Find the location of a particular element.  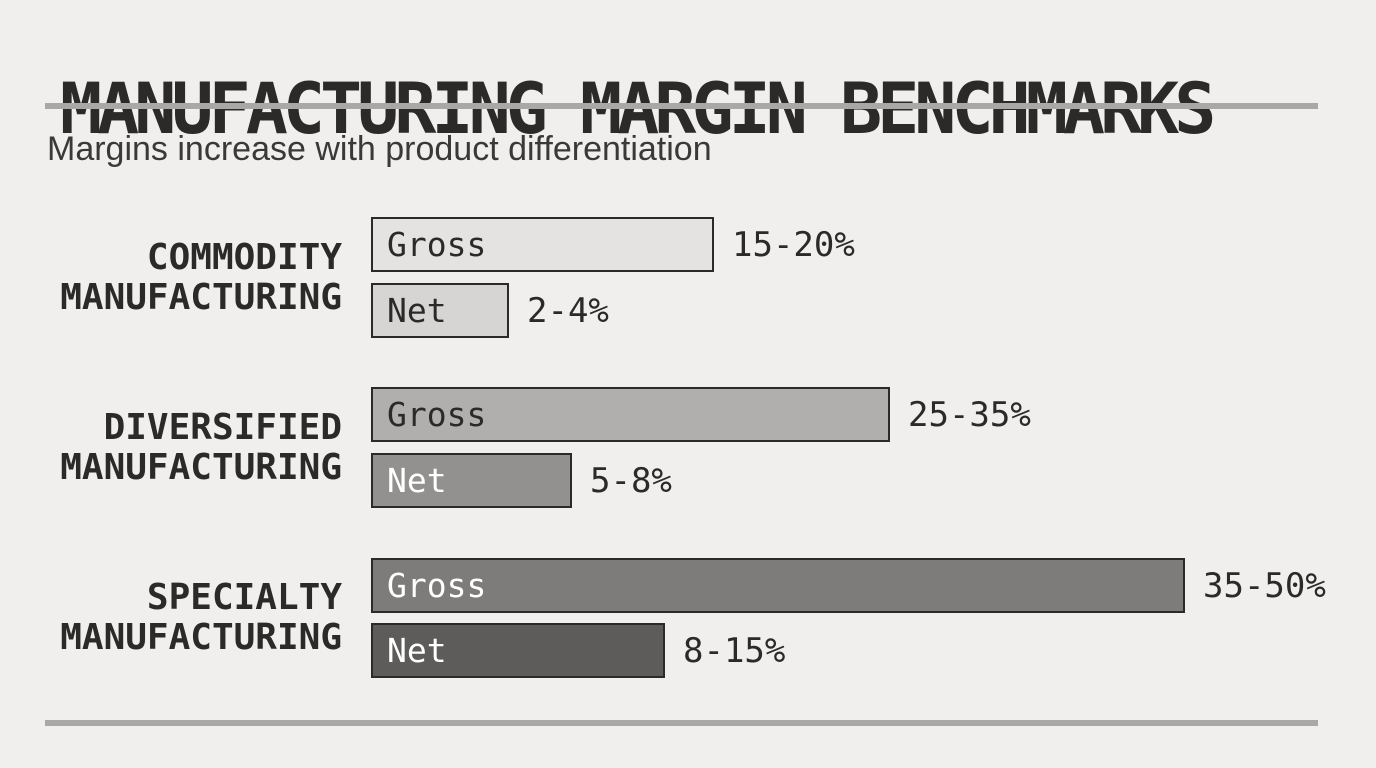

bar-value: 5-8% is located at coordinates (631, 480).